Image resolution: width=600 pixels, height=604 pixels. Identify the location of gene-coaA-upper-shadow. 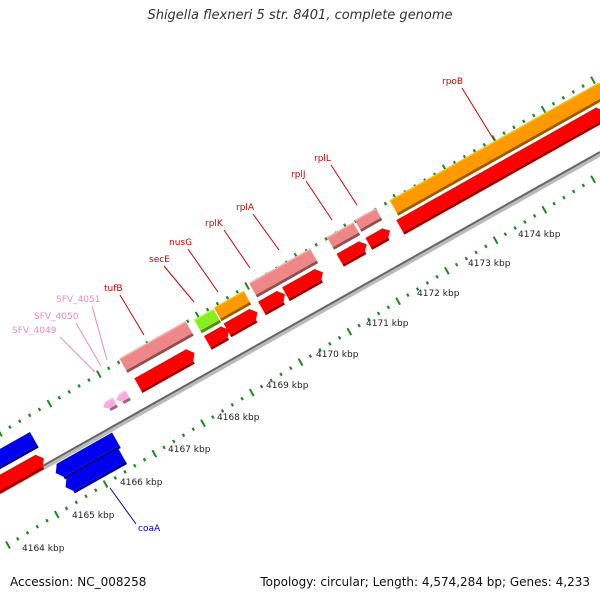
(92, 462).